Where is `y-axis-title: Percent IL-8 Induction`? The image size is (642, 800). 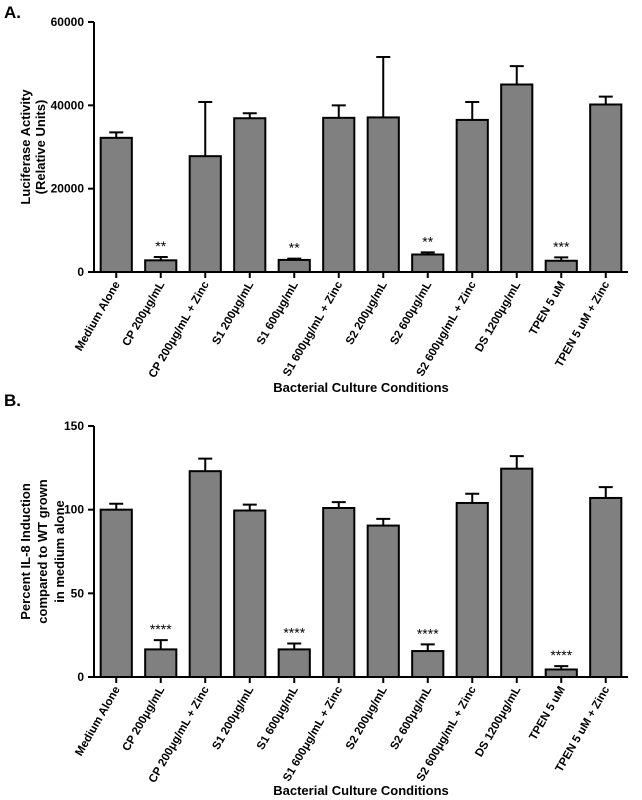
y-axis-title: Percent IL-8 Induction is located at coordinates (25, 551).